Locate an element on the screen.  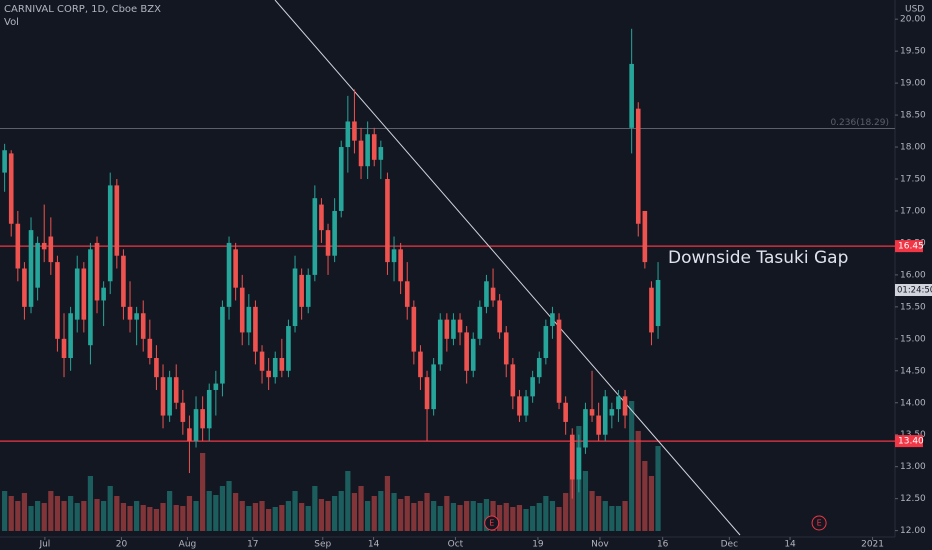
x-tick-label: Nov is located at coordinates (600, 545).